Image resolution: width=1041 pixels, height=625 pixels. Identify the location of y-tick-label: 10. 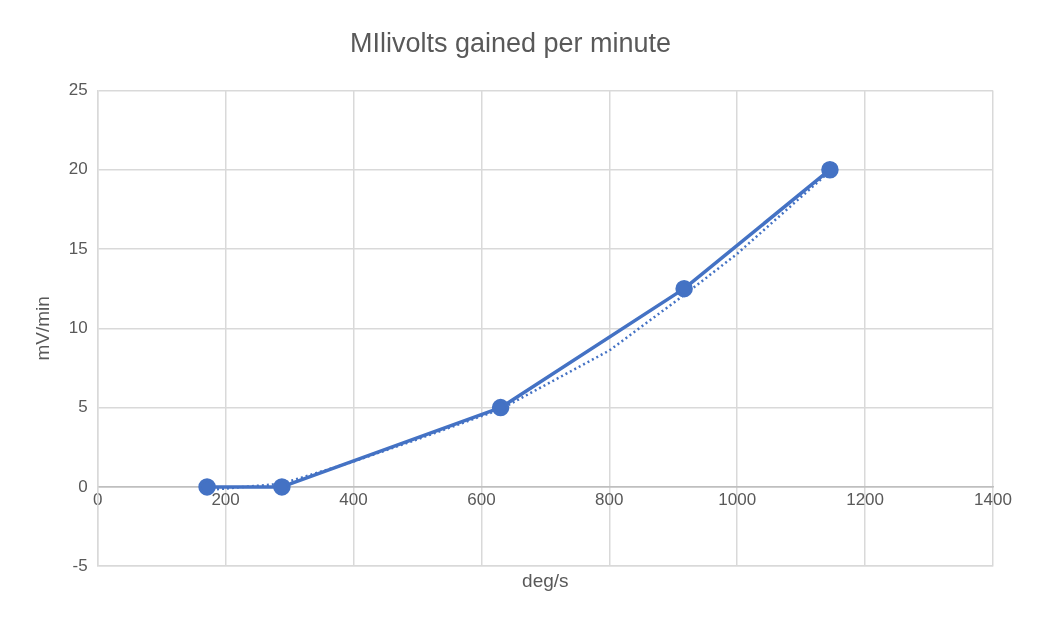
(78, 327).